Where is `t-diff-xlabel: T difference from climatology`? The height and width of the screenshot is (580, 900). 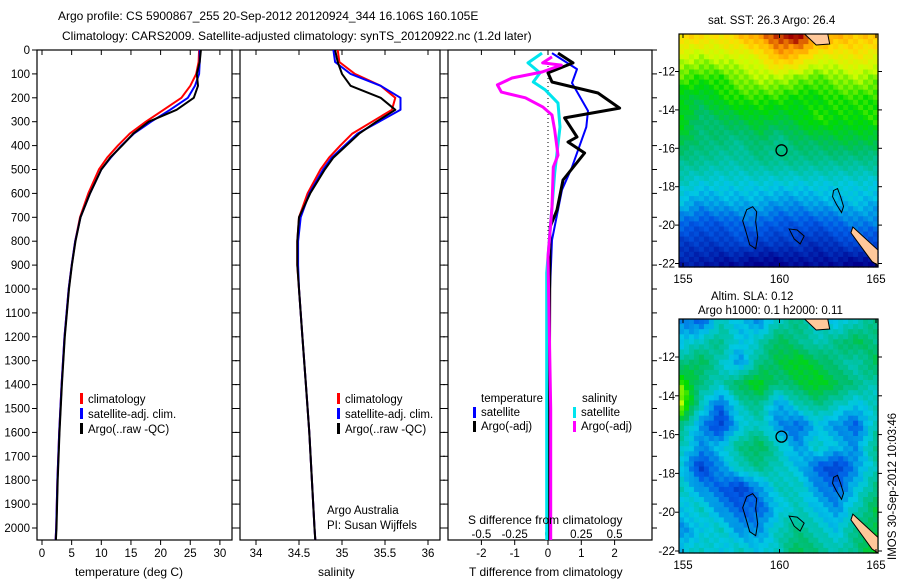 t-diff-xlabel: T difference from climatology is located at coordinates (546, 572).